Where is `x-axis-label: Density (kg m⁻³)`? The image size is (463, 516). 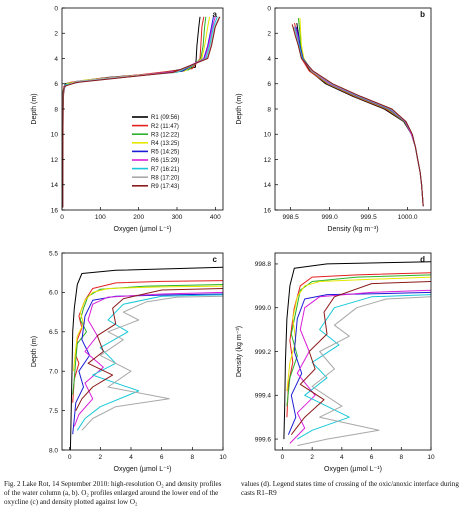
x-axis-label: Density (kg m⁻³) is located at coordinates (352, 229).